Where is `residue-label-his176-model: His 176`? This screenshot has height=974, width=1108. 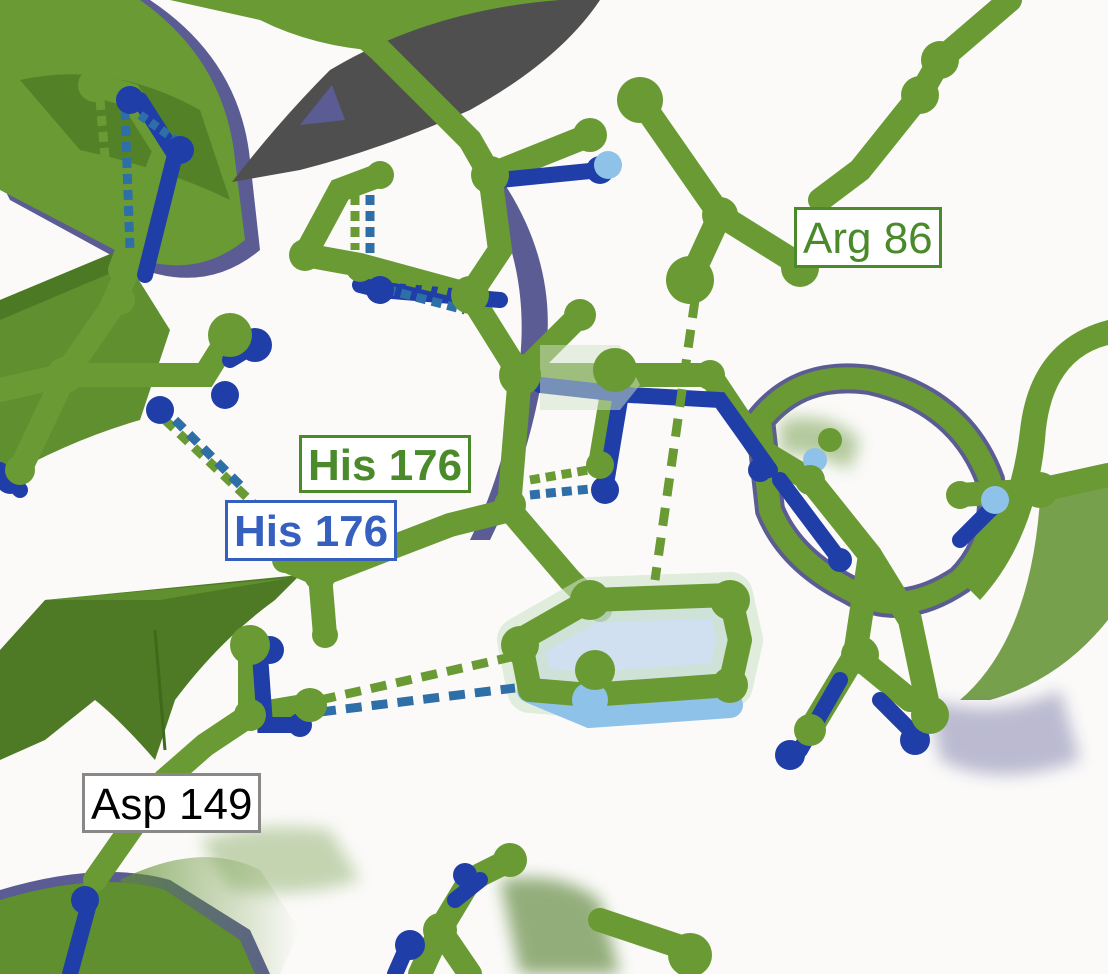 residue-label-his176-model: His 176 is located at coordinates (385, 464).